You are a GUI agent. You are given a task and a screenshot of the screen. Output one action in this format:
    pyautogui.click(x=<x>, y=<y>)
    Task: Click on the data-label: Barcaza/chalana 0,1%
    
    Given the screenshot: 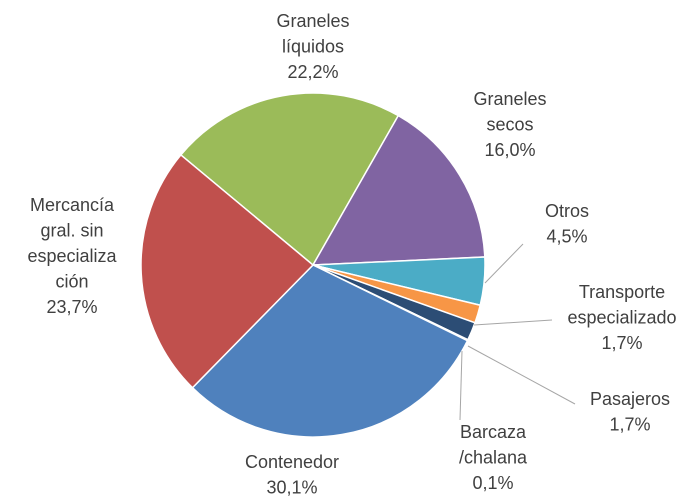 What is the action you would take?
    pyautogui.click(x=493, y=457)
    